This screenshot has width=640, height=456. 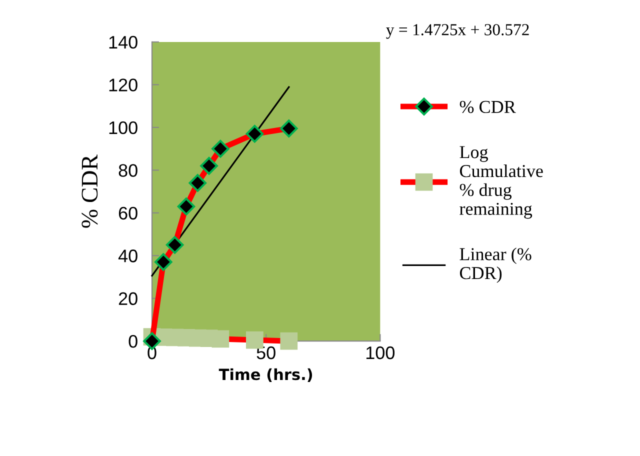 I want to click on y-tick-label: 80, so click(x=128, y=170).